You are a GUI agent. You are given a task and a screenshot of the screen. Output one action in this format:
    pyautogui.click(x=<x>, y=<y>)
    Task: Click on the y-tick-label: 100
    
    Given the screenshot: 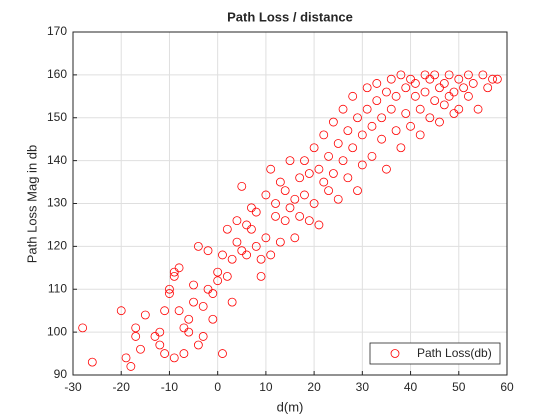 What is the action you would take?
    pyautogui.click(x=57, y=331)
    